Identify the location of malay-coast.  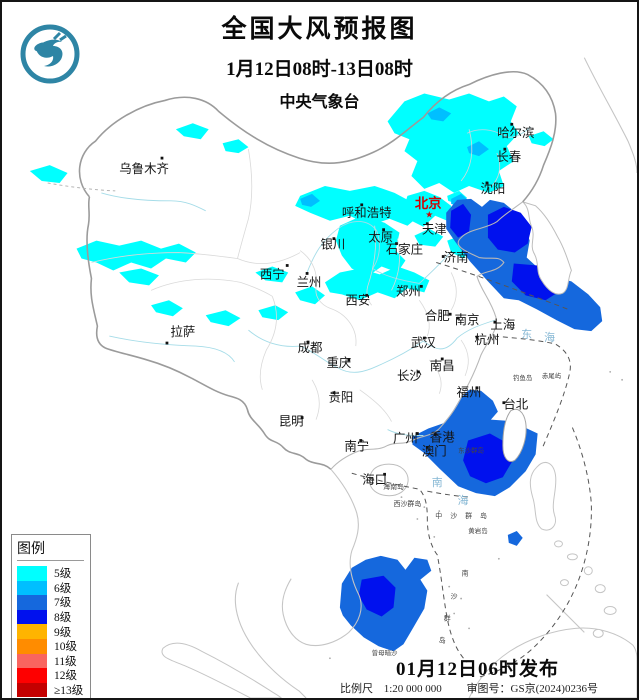
(270, 640).